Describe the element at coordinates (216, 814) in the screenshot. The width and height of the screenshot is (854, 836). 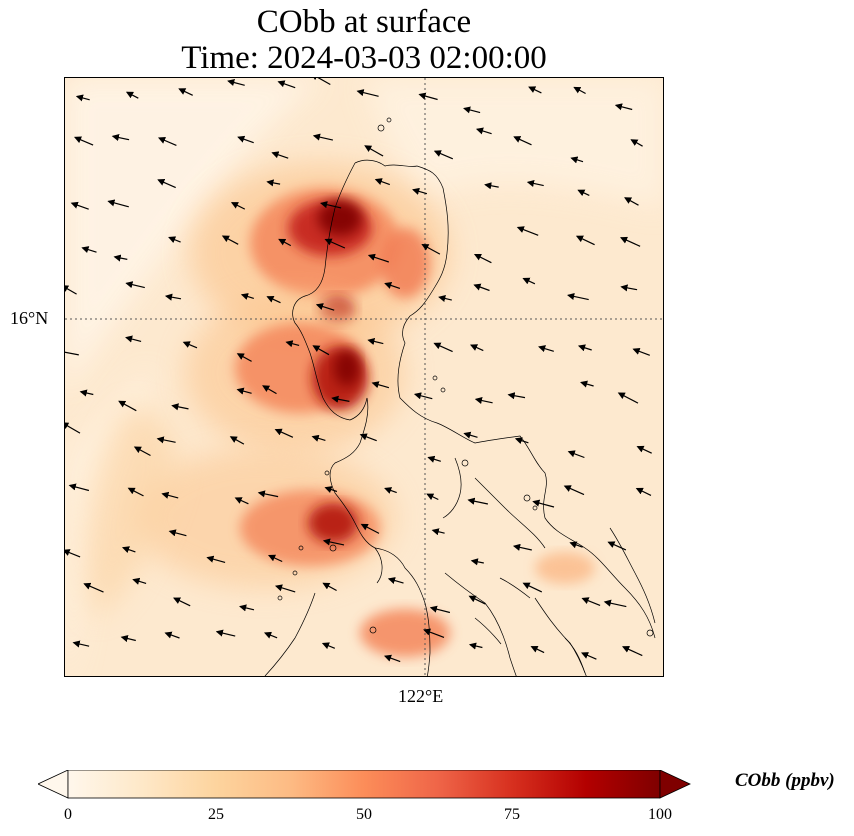
I see `colorbar-tick: 25` at that location.